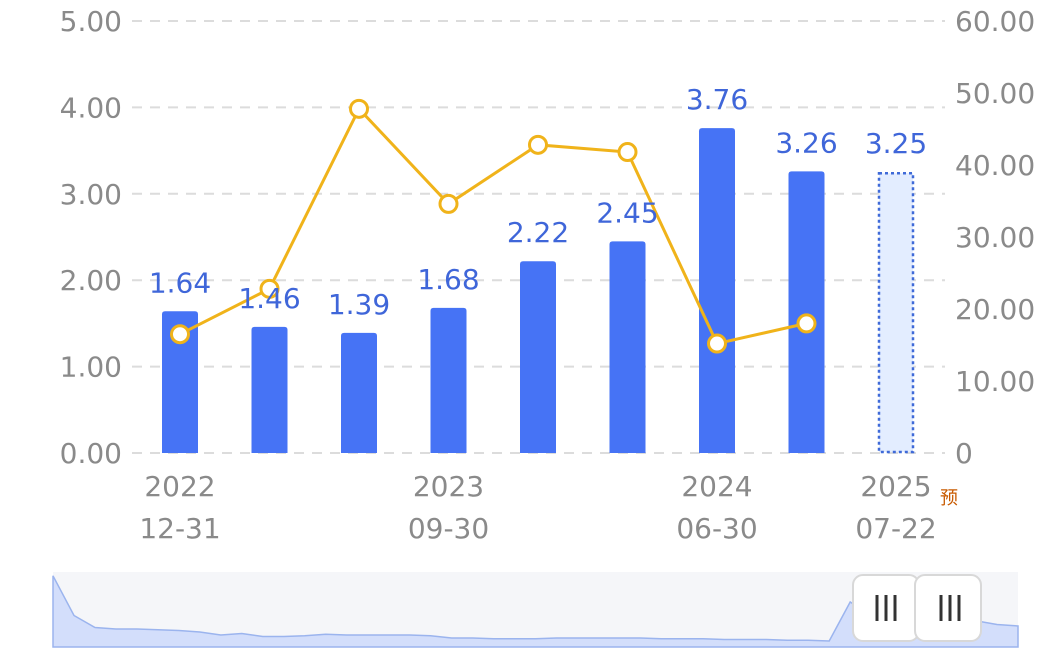 The height and width of the screenshot is (657, 1054). Describe the element at coordinates (91, 367) in the screenshot. I see `y-left-tick-label: 1.00` at that location.